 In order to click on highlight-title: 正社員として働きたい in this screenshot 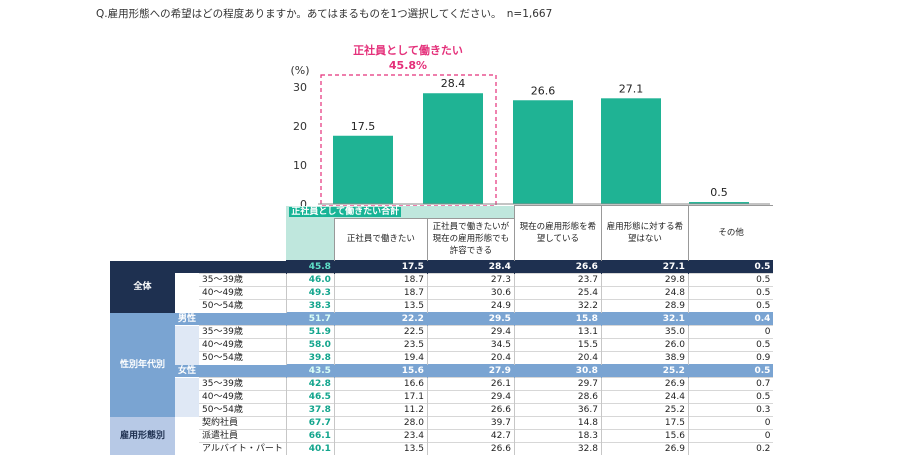, I will do `click(408, 50)`.